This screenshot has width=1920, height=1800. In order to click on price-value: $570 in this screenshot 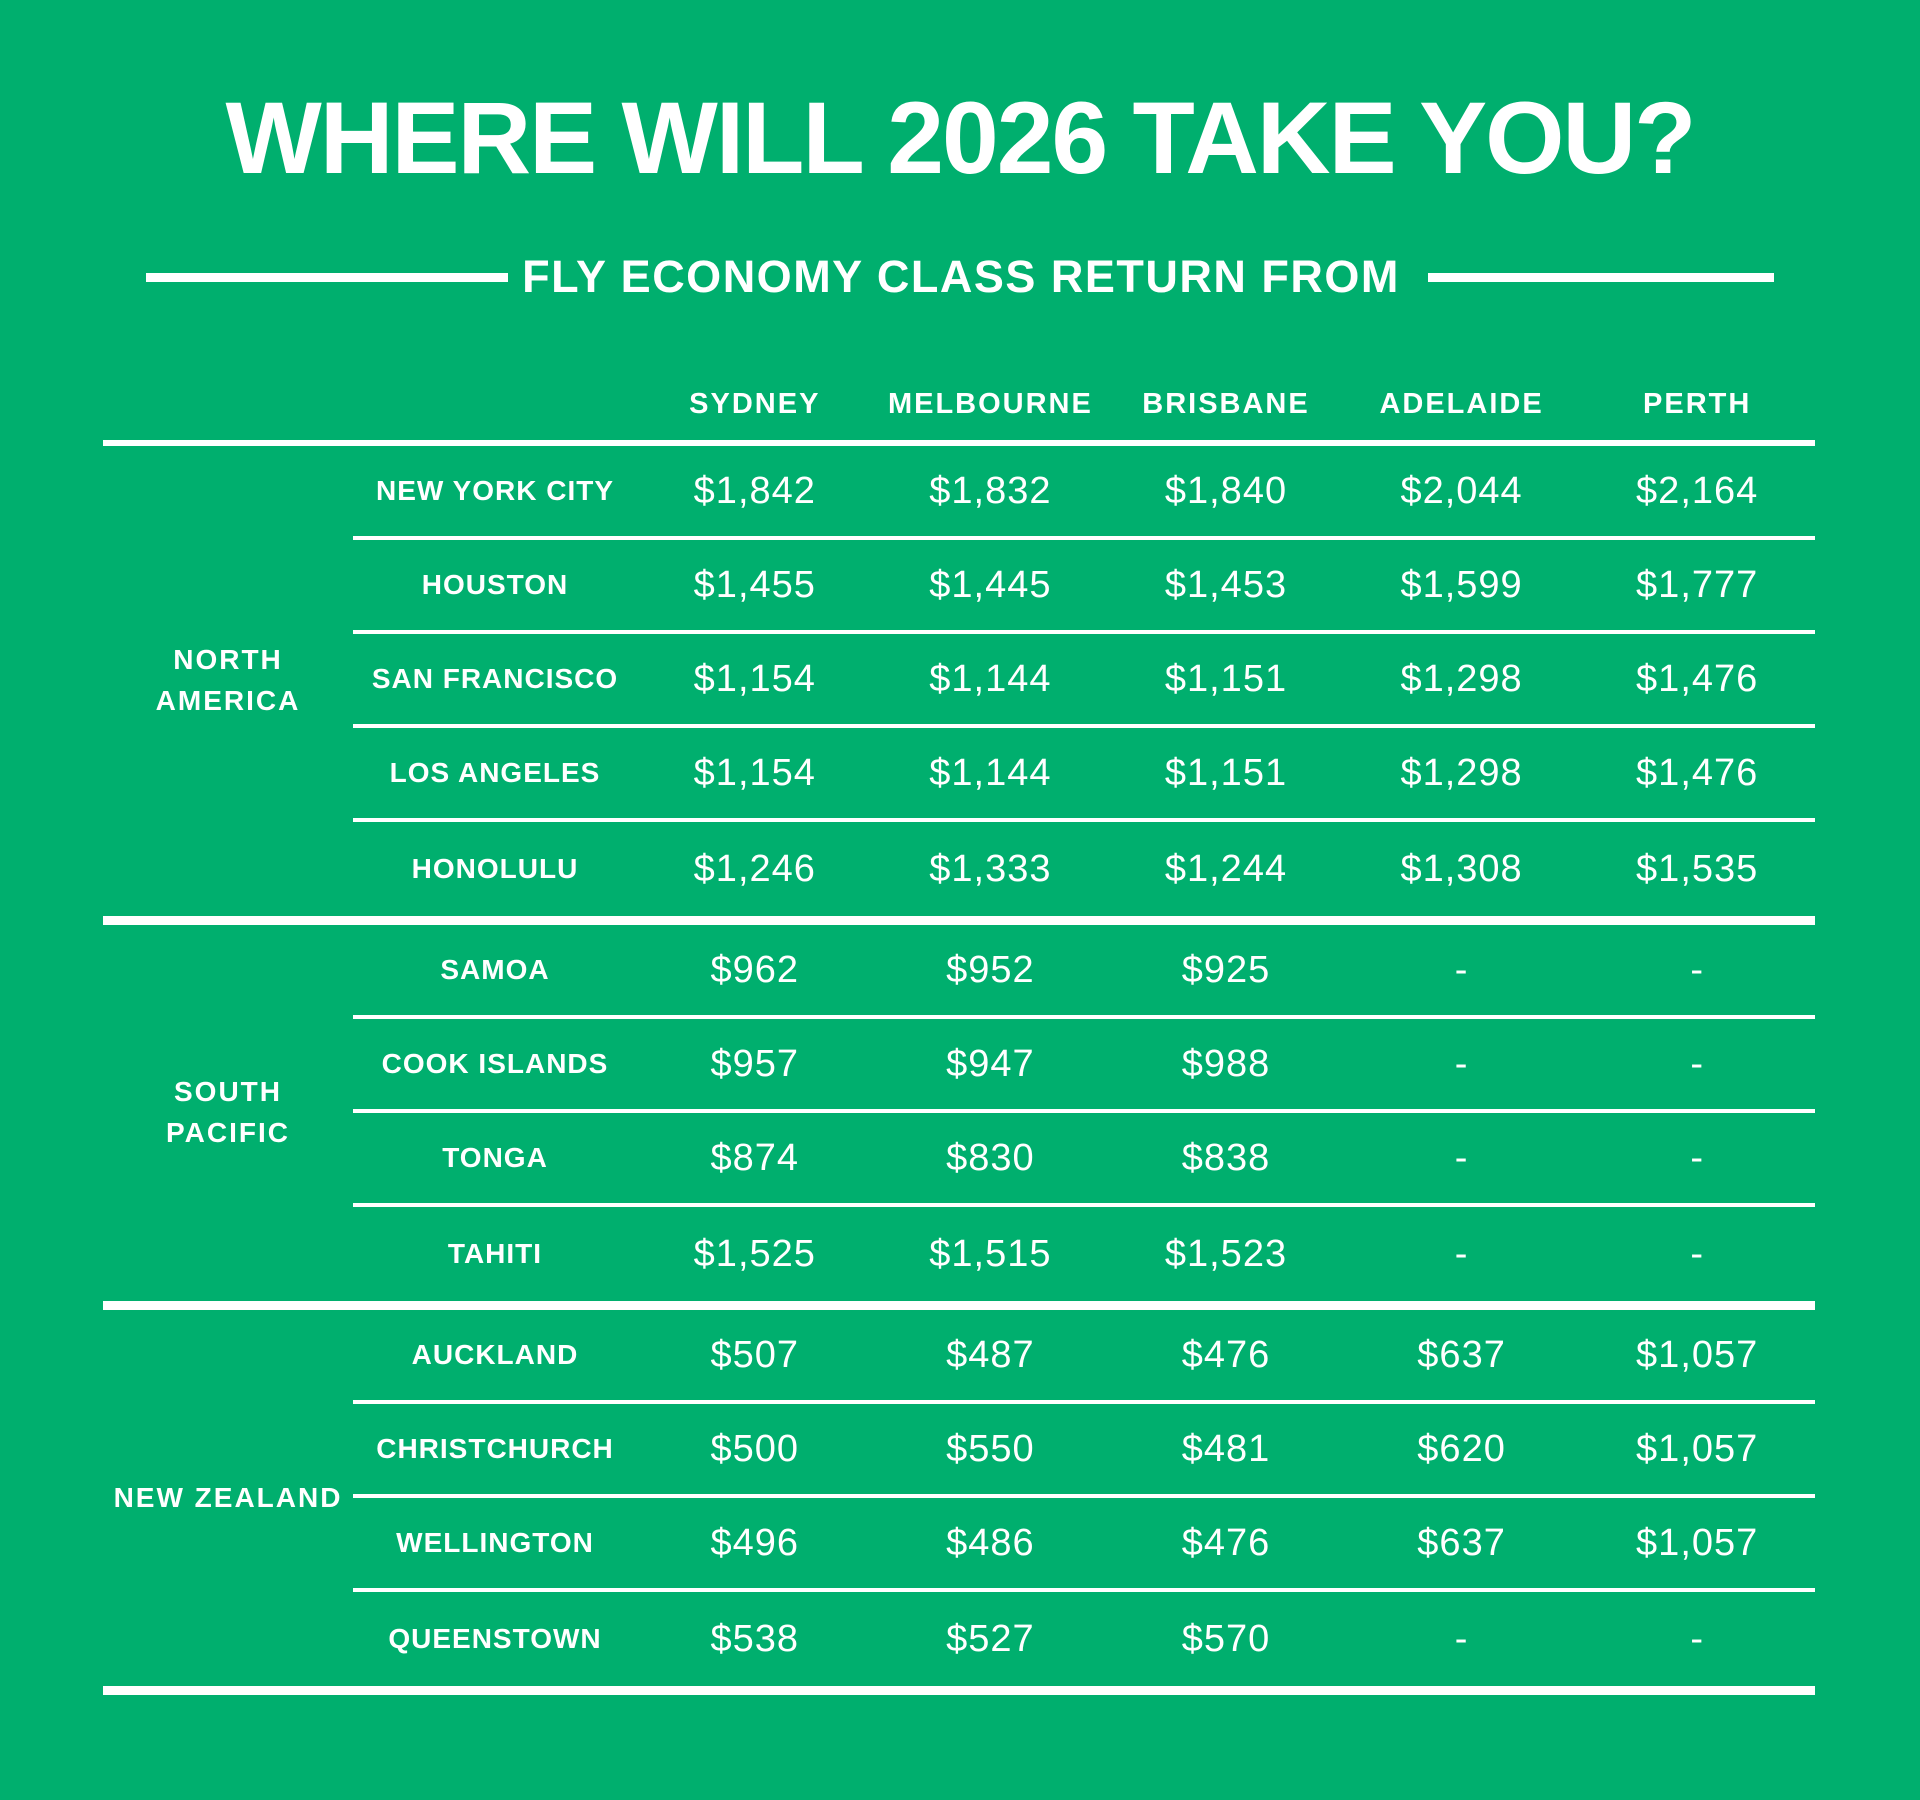, I will do `click(1226, 1638)`.